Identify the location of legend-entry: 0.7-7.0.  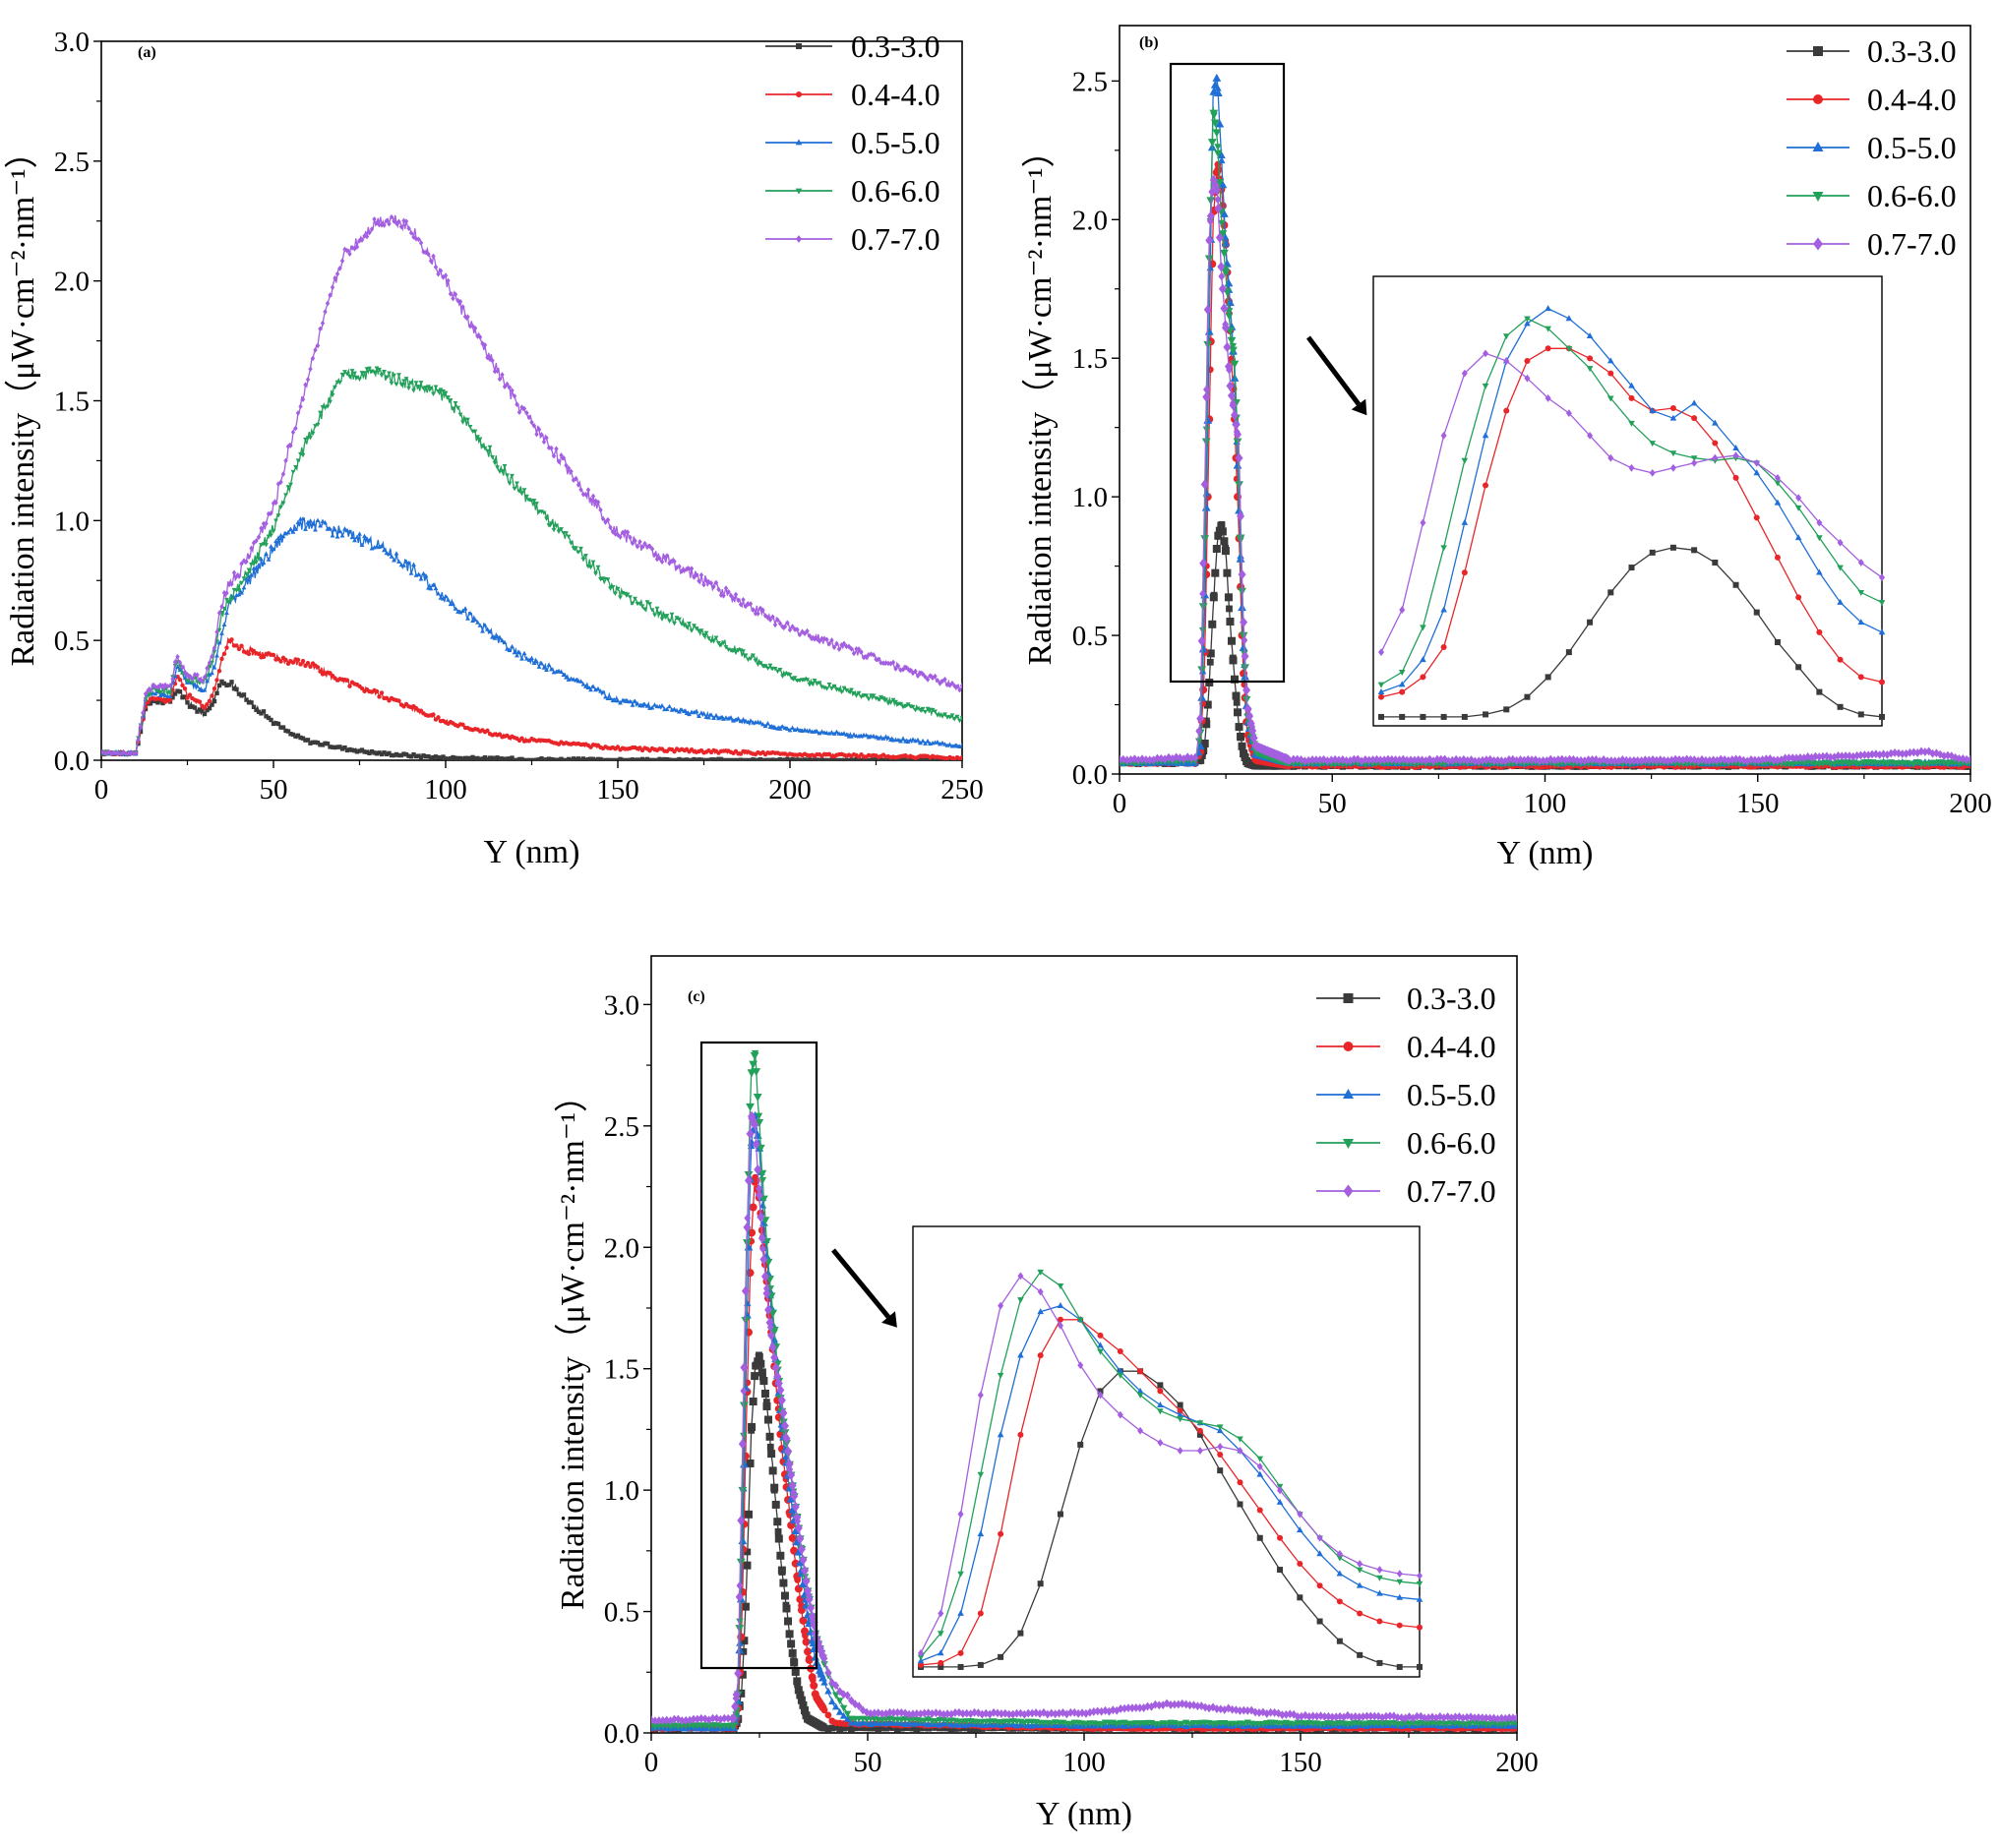
(853, 239).